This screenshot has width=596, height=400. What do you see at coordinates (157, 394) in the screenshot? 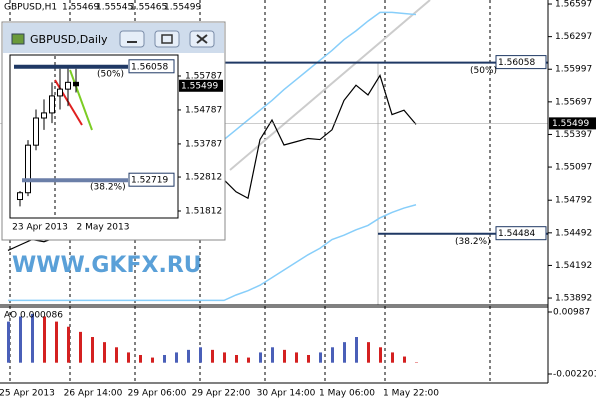
I see `time-label: 29 Apr 06:00` at bounding box center [157, 394].